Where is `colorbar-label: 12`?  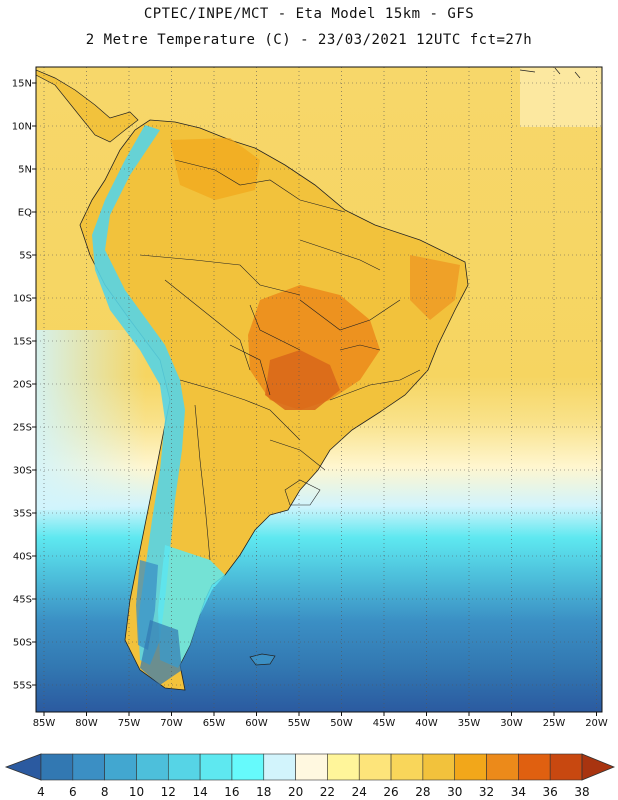
colorbar-label: 12 is located at coordinates (168, 792).